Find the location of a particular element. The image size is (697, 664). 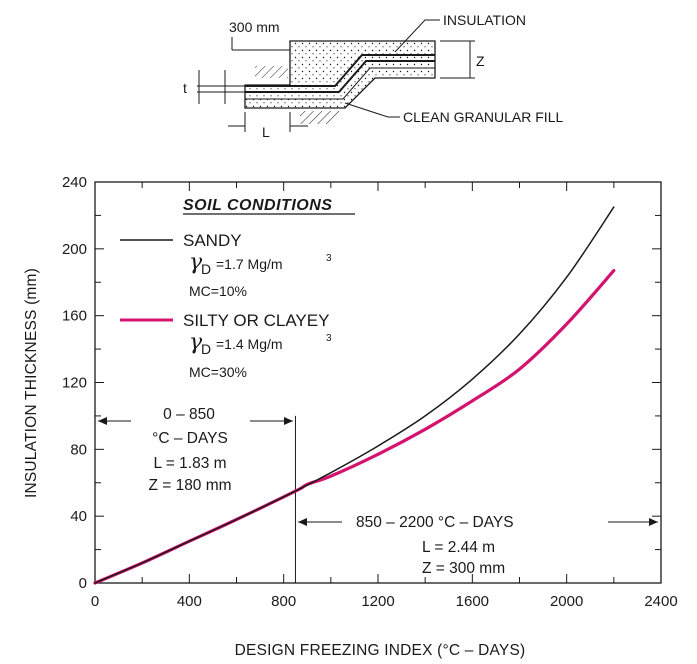

legend-mc-silty: MC=30% is located at coordinates (218, 372).